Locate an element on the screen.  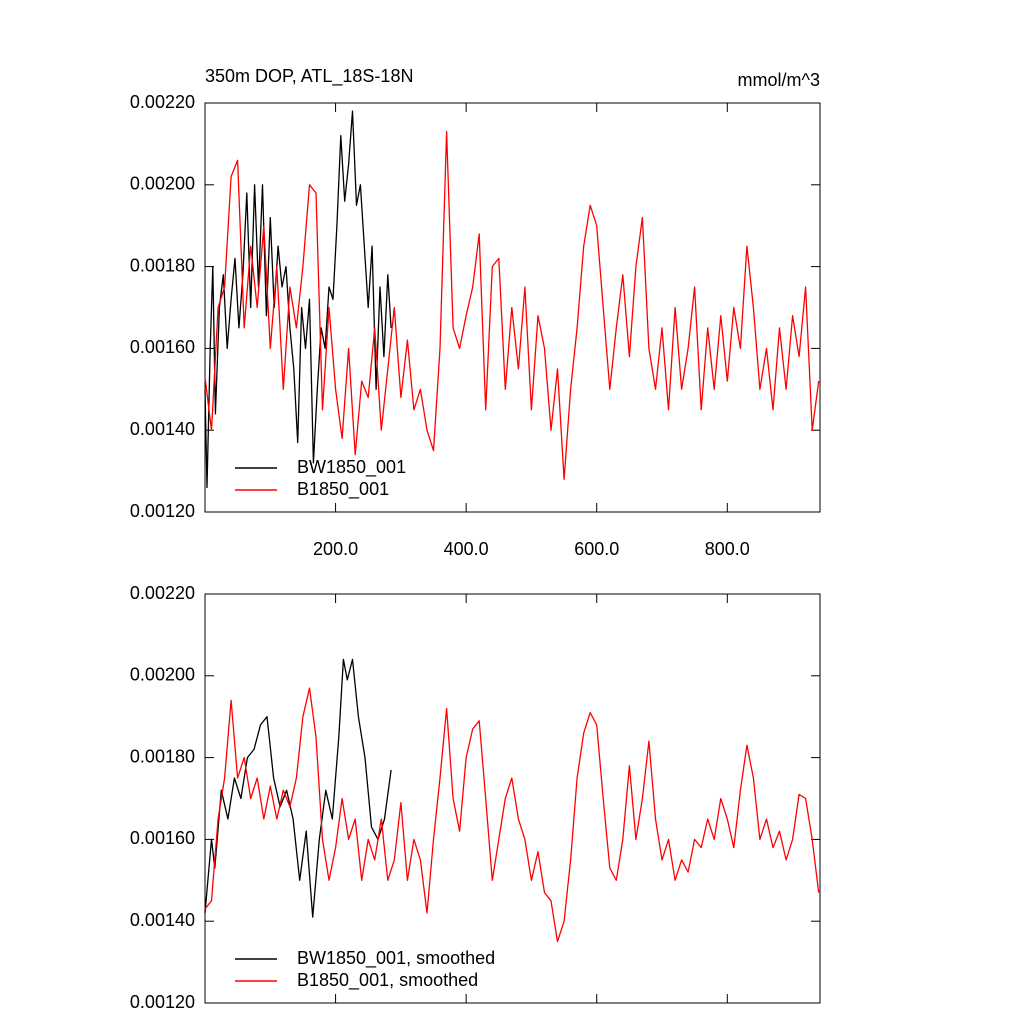
units-label: mmol/m^3 is located at coordinates (779, 80).